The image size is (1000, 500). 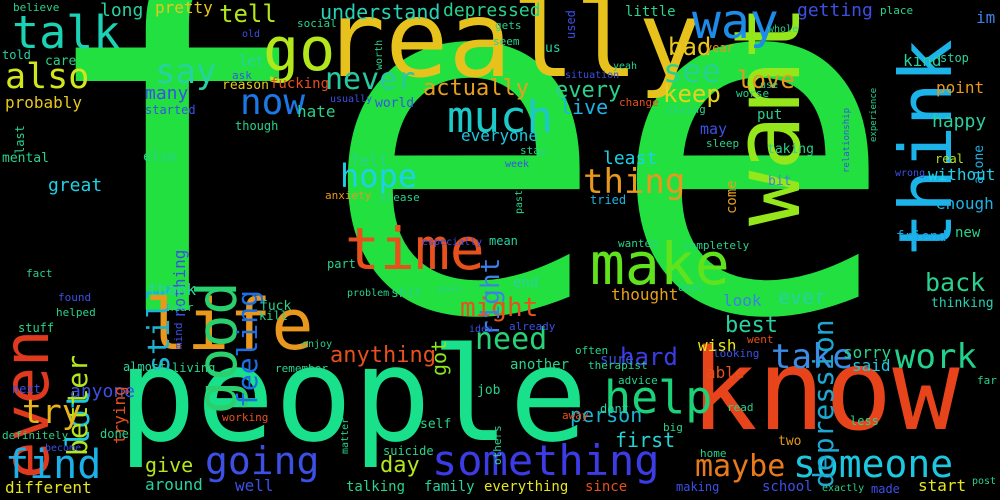 What do you see at coordinates (942, 485) in the screenshot?
I see `cloud-word-start: start` at bounding box center [942, 485].